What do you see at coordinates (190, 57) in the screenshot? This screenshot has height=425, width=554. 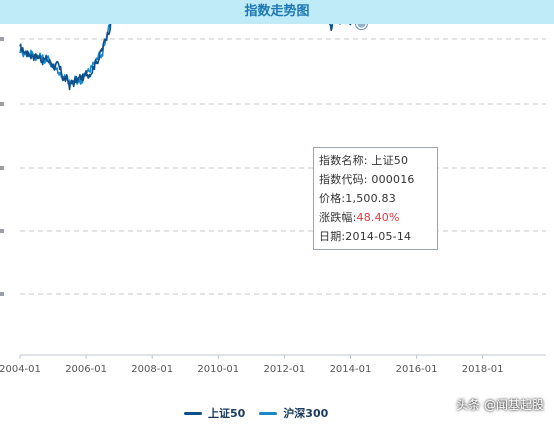 I see `series-line-sse50` at bounding box center [190, 57].